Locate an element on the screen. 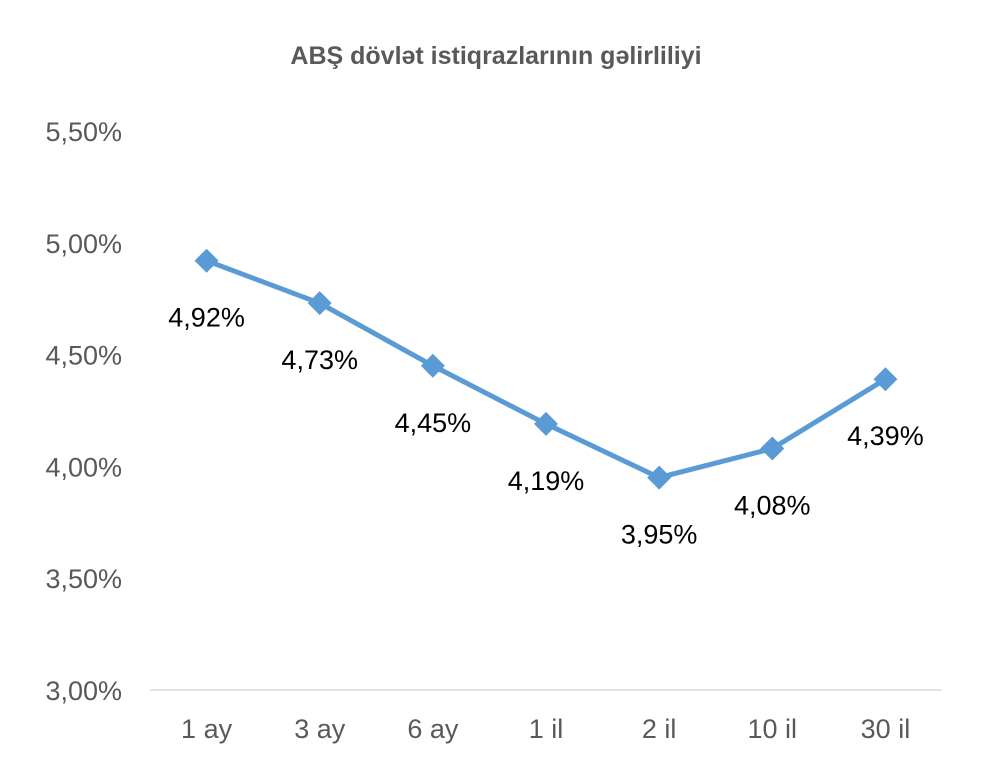  x-axis: 1 ay 3 ay 6 ay 1 il 2 il 10 il 30 il is located at coordinates (546, 716).